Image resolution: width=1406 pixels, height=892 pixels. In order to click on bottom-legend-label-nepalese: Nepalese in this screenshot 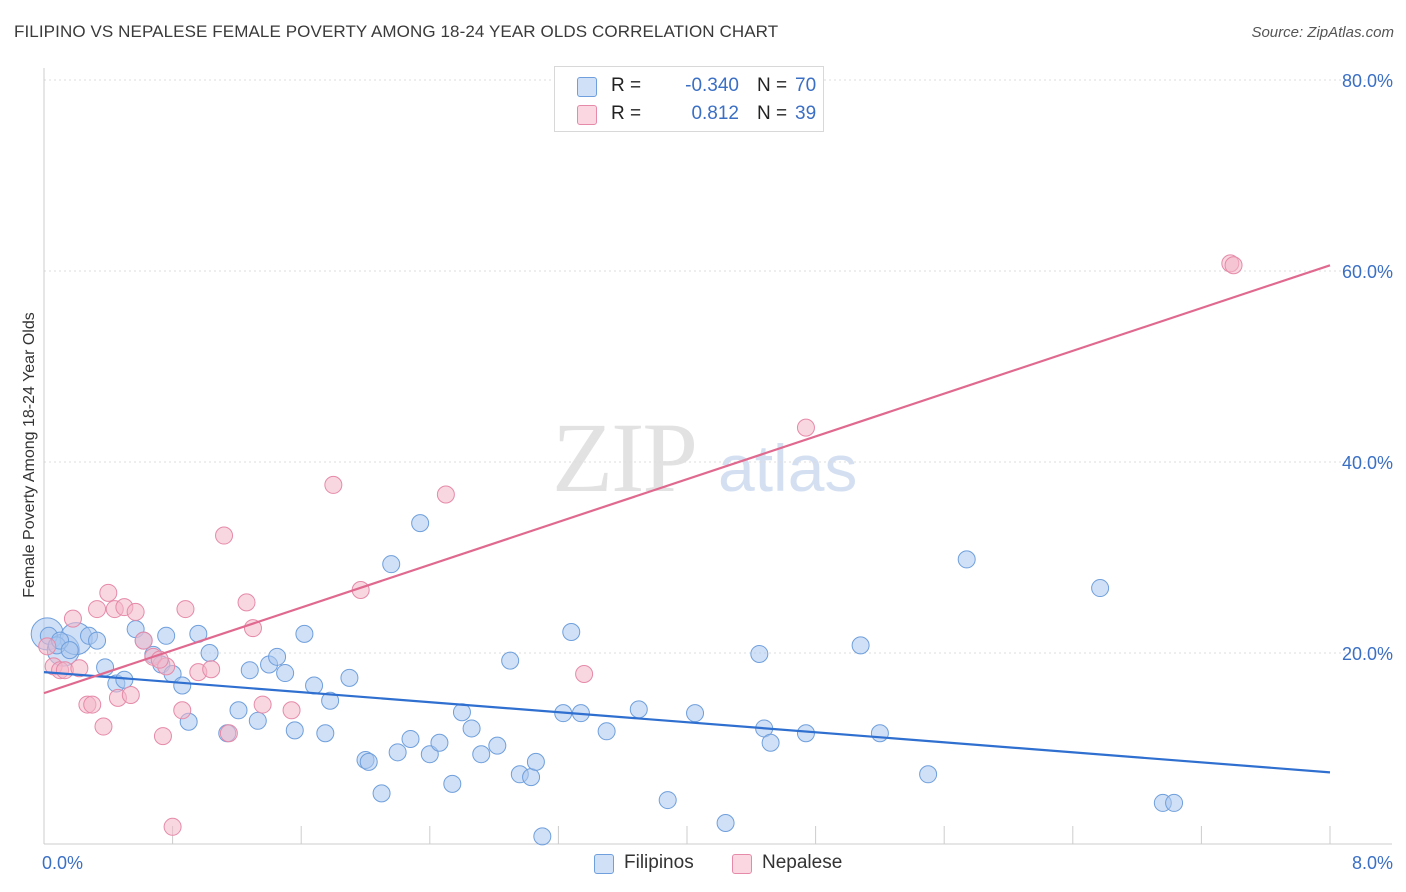, I will do `click(802, 862)`.